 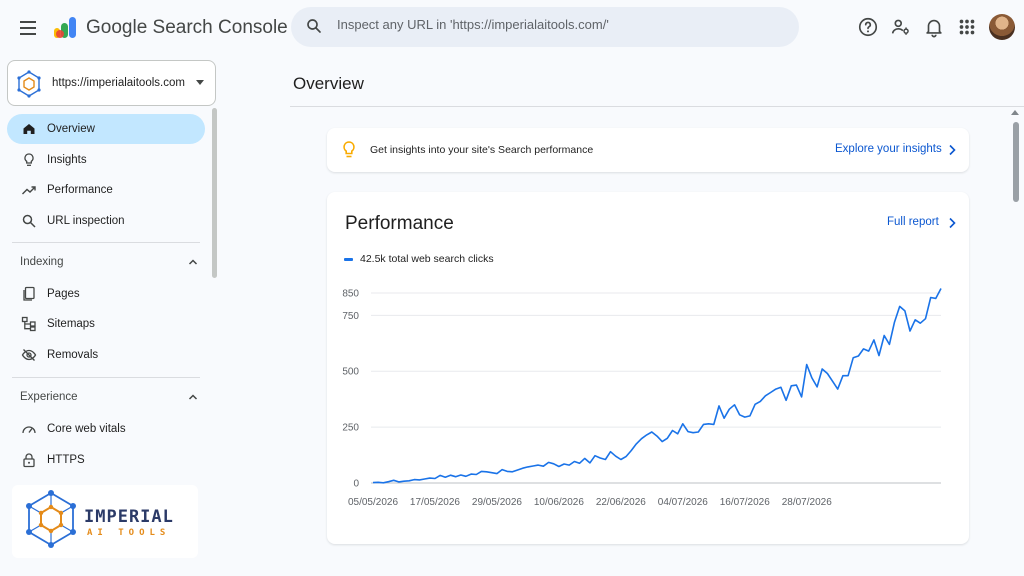 I want to click on url-inspection-search, so click(x=545, y=27).